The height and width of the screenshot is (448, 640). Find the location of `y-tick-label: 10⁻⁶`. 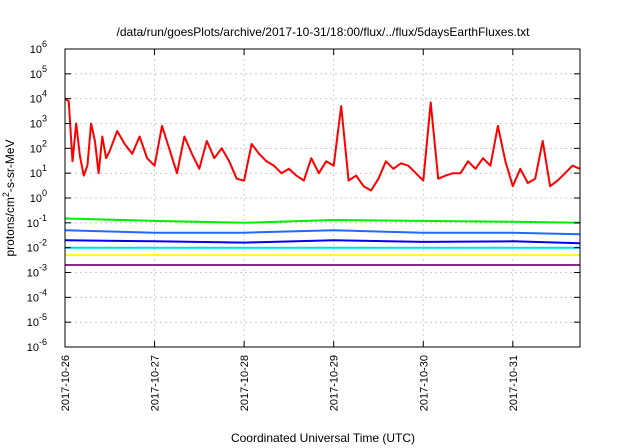

y-tick-label: 10⁻⁶ is located at coordinates (37, 345).